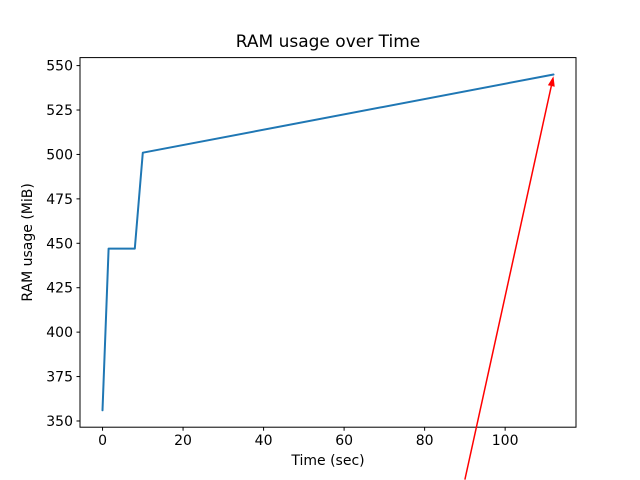  I want to click on x-tick-label: 0, so click(102, 441).